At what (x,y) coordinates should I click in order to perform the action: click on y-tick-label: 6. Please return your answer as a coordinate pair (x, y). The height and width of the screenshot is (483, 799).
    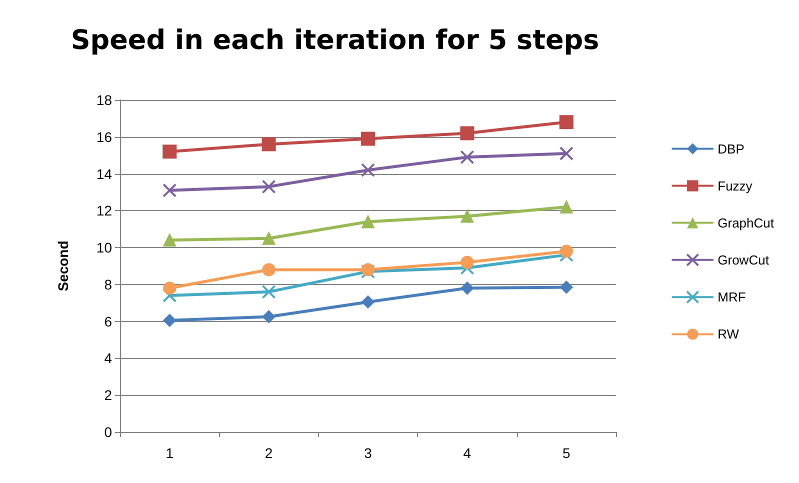
    Looking at the image, I should click on (108, 321).